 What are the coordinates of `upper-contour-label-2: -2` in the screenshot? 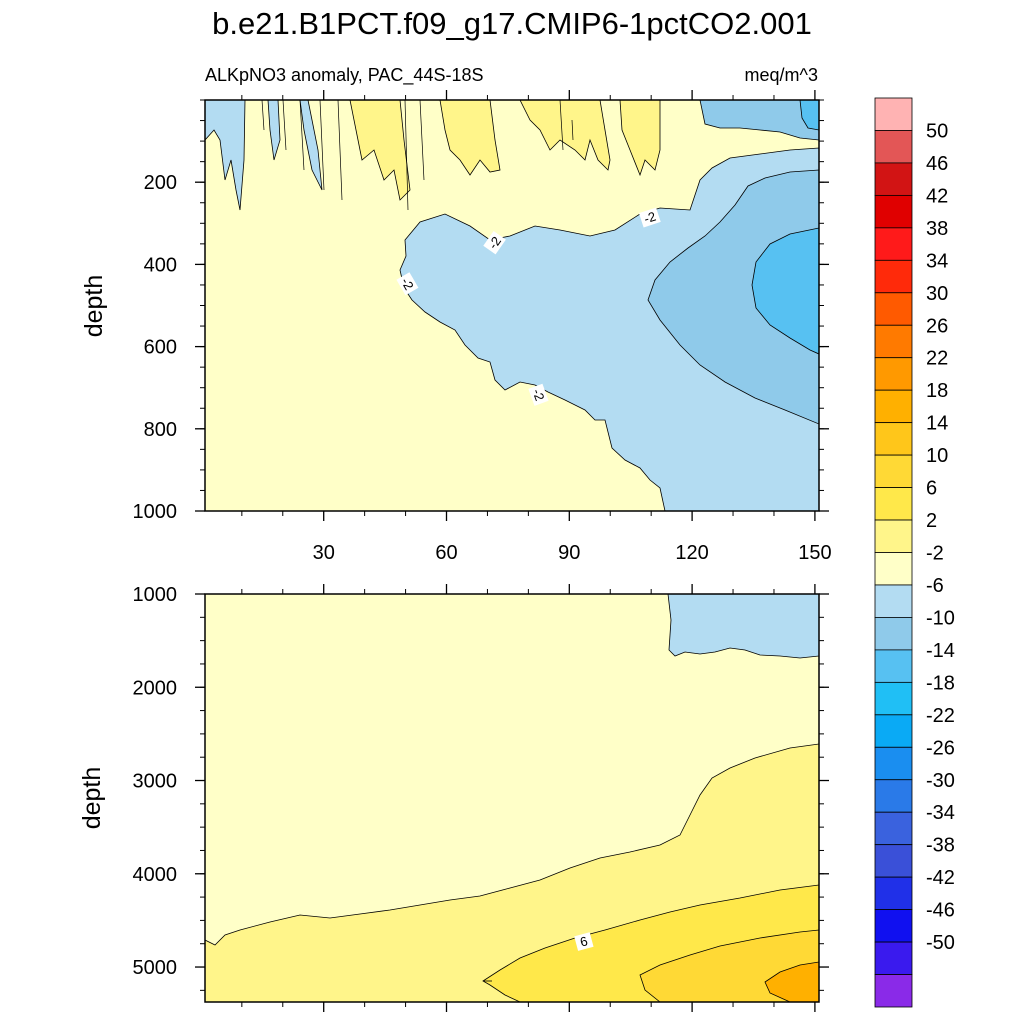 It's located at (494, 243).